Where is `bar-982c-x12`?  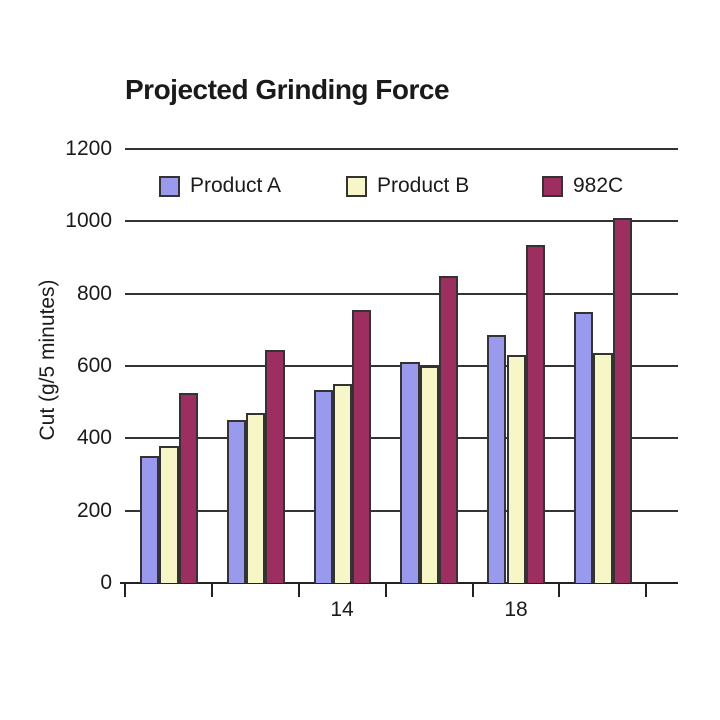
bar-982c-x12 is located at coordinates (275, 466).